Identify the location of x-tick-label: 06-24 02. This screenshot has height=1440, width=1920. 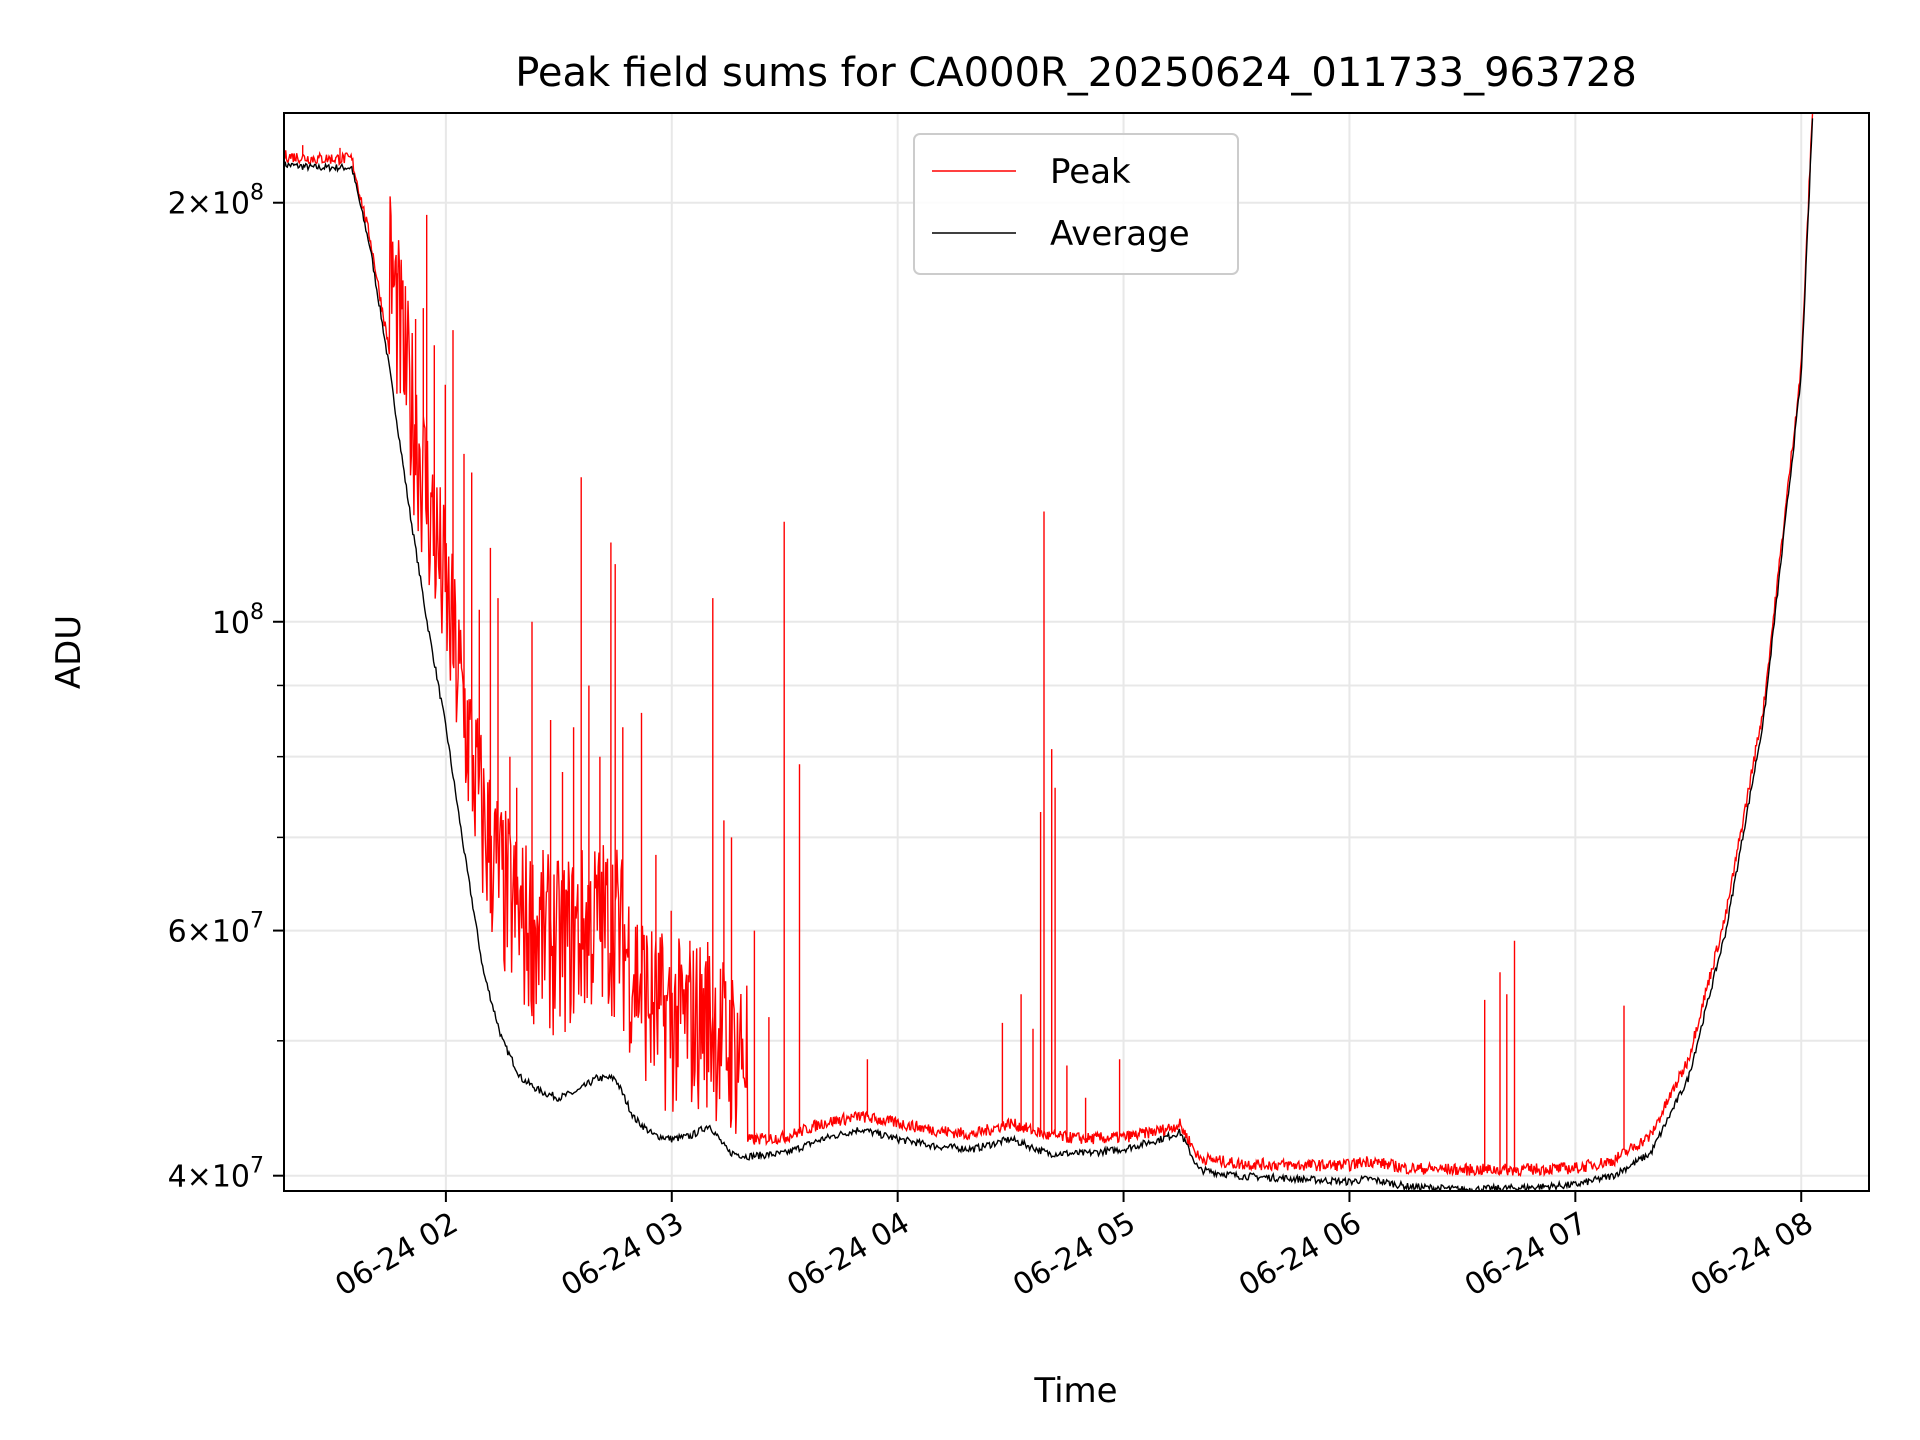
(397, 1255).